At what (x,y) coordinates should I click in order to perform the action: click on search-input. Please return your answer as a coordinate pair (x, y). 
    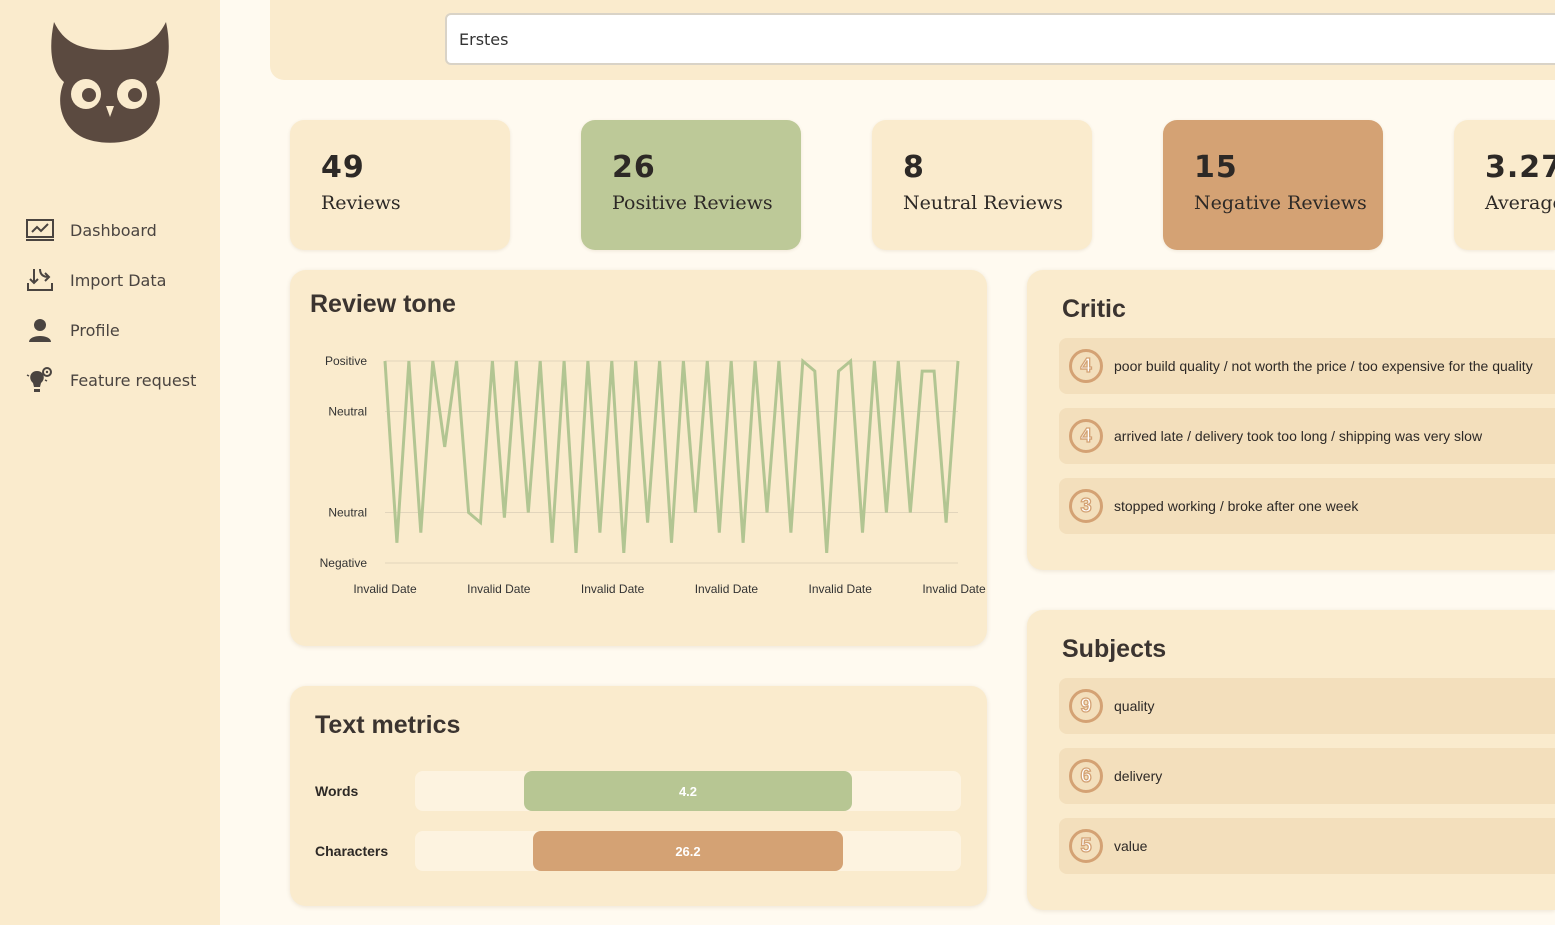
    Looking at the image, I should click on (1000, 39).